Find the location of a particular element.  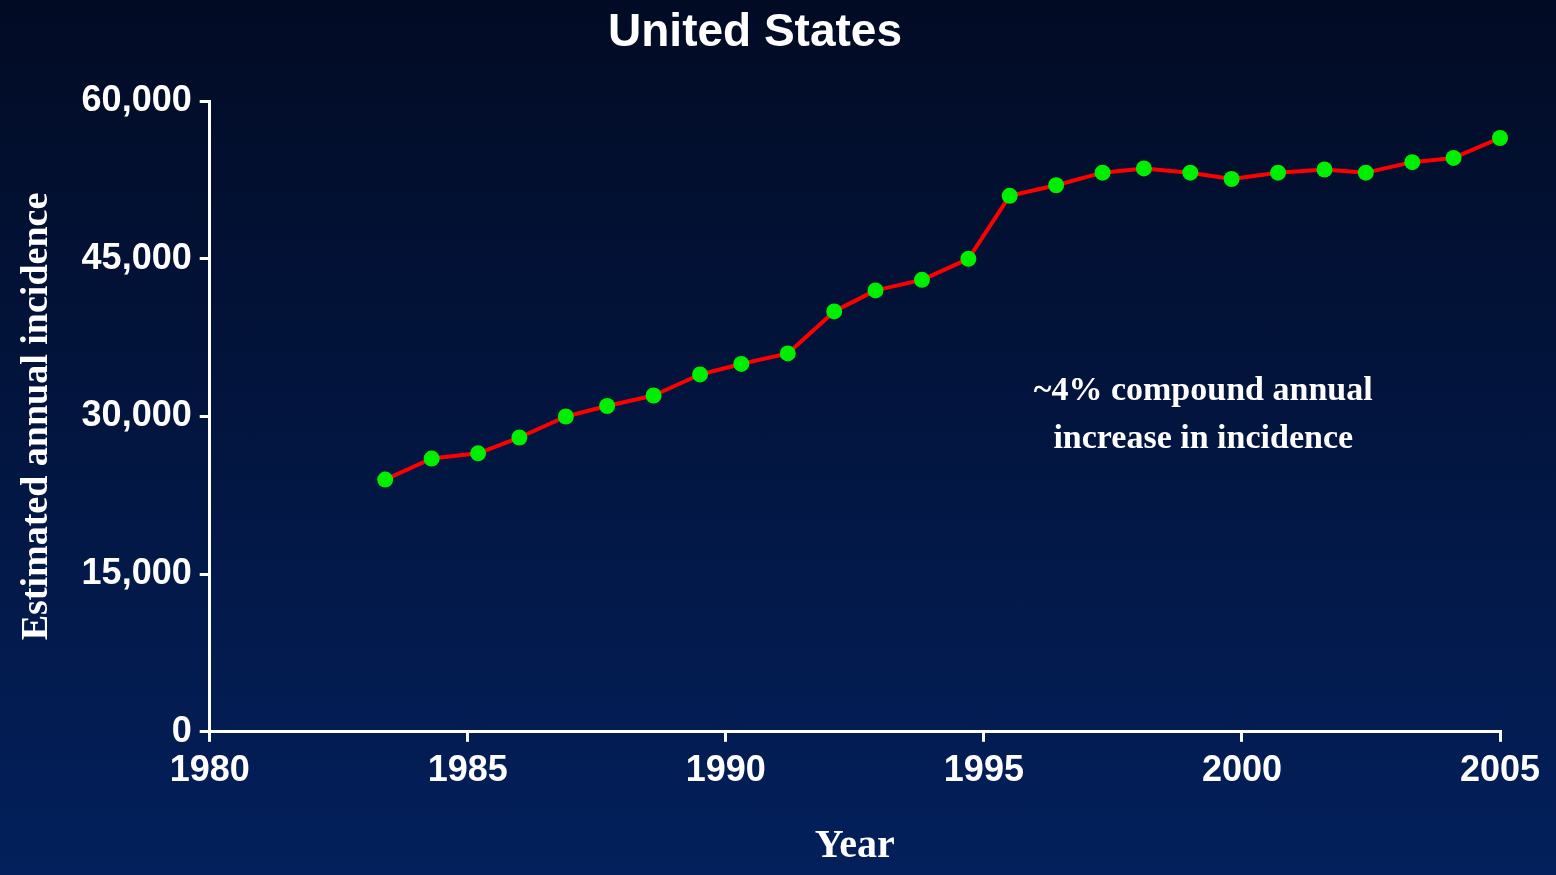

y-axis-title: Estimated annual incidence is located at coordinates (33, 416).